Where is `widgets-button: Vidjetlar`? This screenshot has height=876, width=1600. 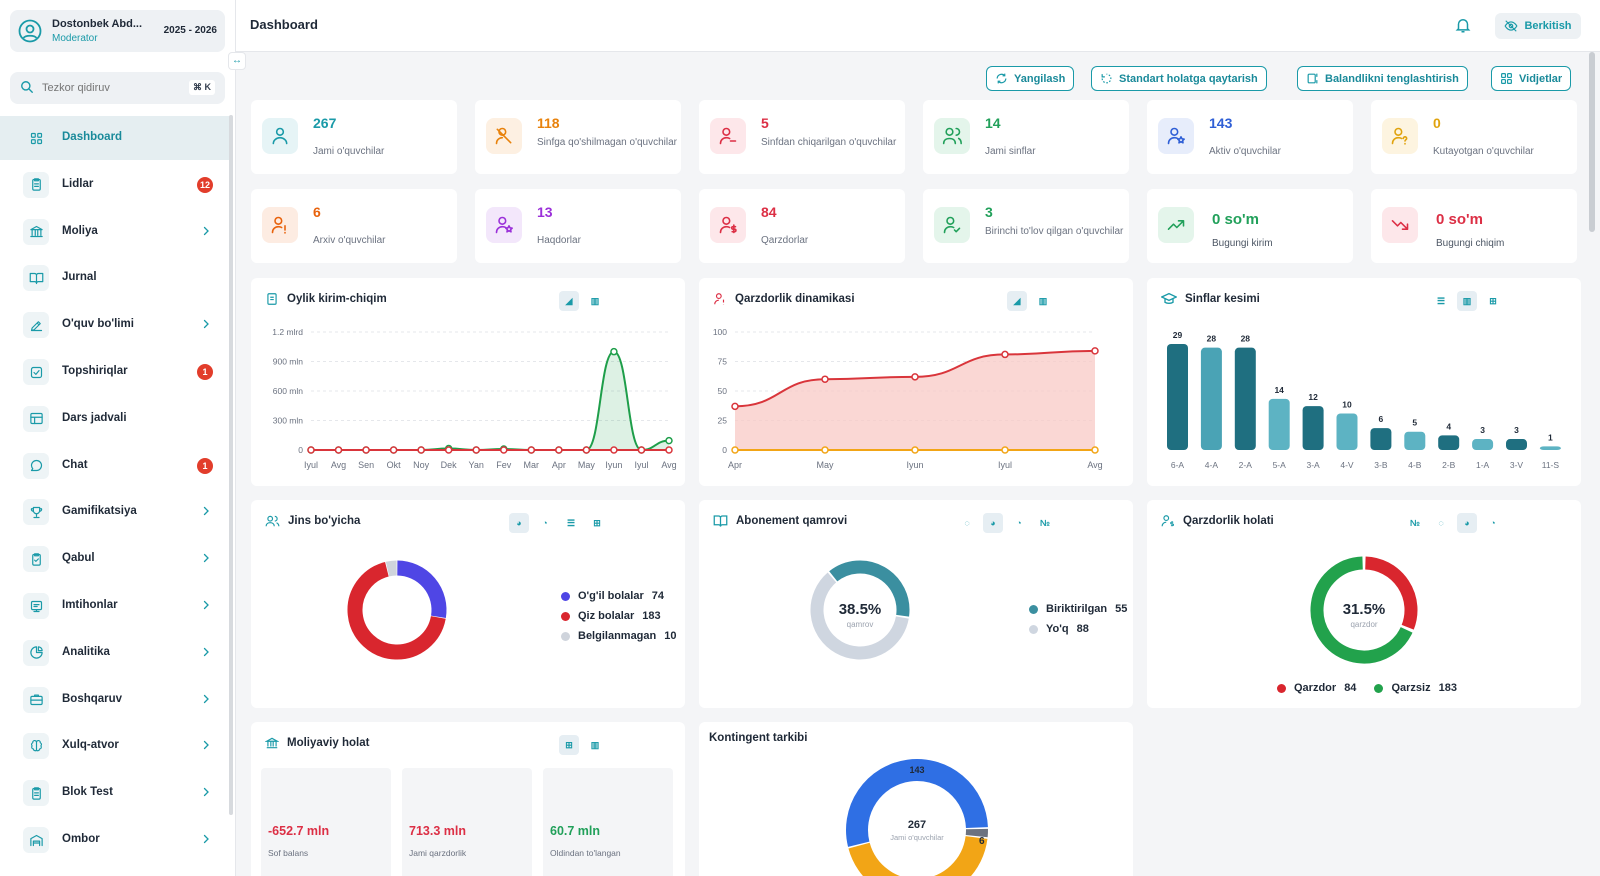
widgets-button: Vidjetlar is located at coordinates (1531, 78).